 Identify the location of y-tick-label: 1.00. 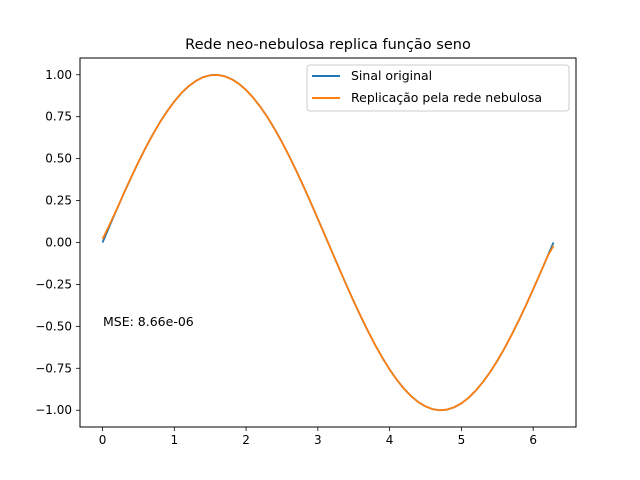
(58, 75).